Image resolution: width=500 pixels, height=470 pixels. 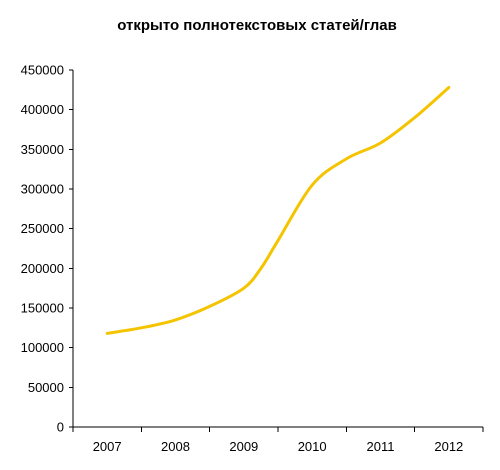 What do you see at coordinates (42, 347) in the screenshot?
I see `y-tick-label: 100000` at bounding box center [42, 347].